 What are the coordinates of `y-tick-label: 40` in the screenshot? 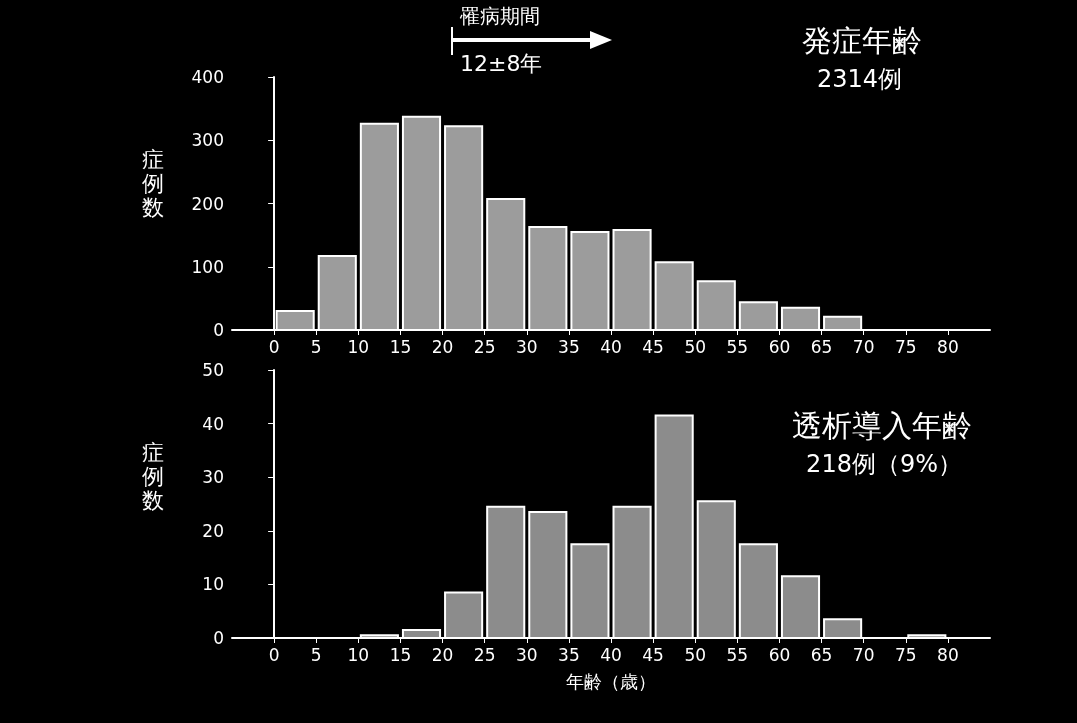 It's located at (213, 423).